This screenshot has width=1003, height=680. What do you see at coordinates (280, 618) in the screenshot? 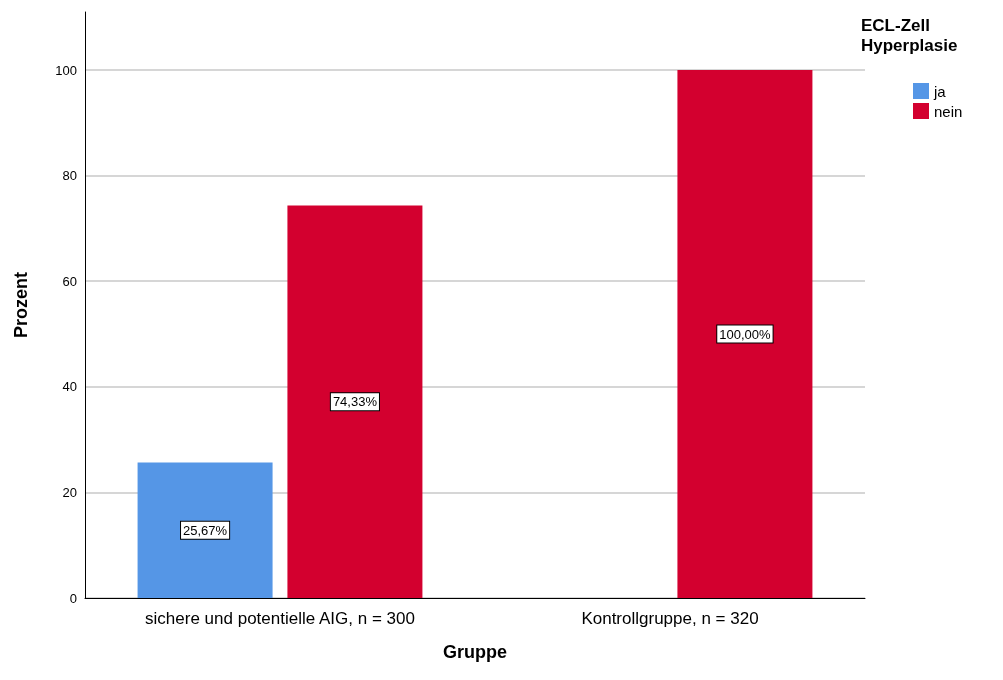
I see `x-tick-label: sichere und potentielle AIG, n = 300` at bounding box center [280, 618].